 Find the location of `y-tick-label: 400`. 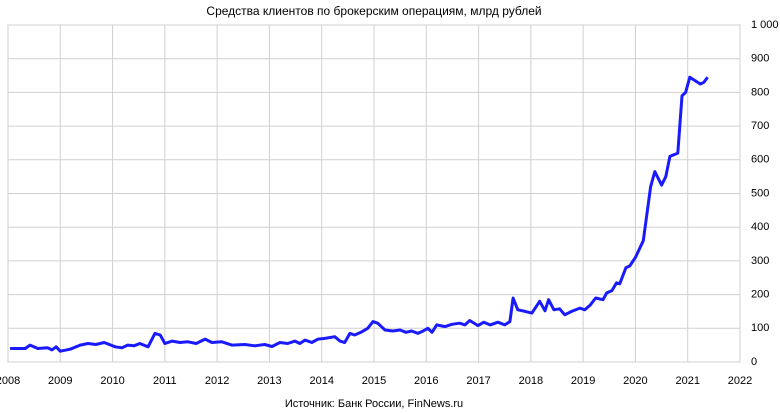

y-tick-label: 400 is located at coordinates (760, 227).